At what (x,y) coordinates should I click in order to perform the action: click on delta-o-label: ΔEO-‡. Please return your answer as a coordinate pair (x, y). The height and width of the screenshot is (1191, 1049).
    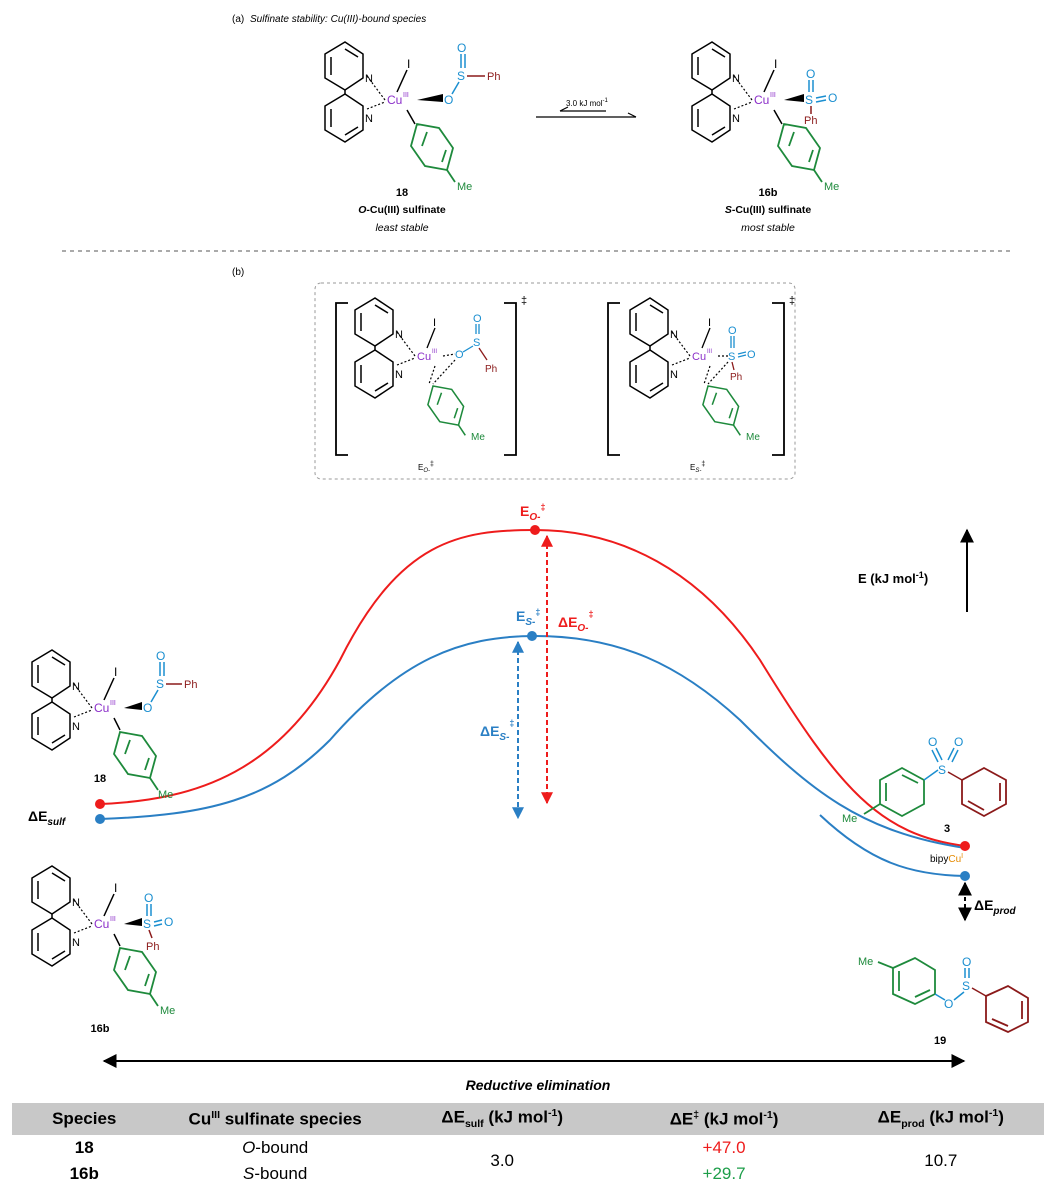
    Looking at the image, I should click on (576, 621).